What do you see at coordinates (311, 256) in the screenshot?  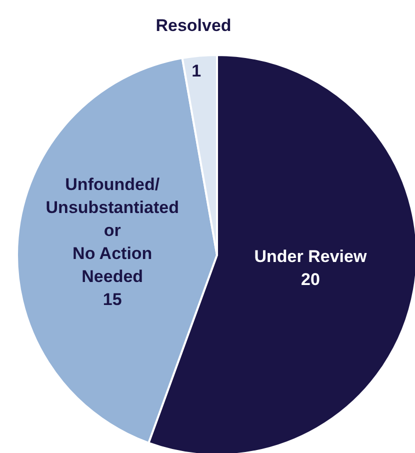 I see `slice-label: Under Review` at bounding box center [311, 256].